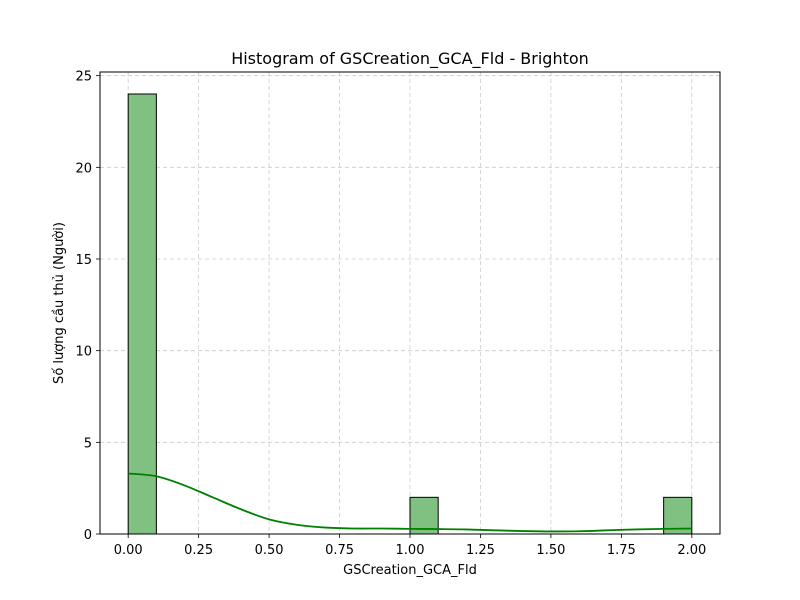 The width and height of the screenshot is (800, 600). Describe the element at coordinates (410, 550) in the screenshot. I see `x-tick-label: 1.00` at that location.